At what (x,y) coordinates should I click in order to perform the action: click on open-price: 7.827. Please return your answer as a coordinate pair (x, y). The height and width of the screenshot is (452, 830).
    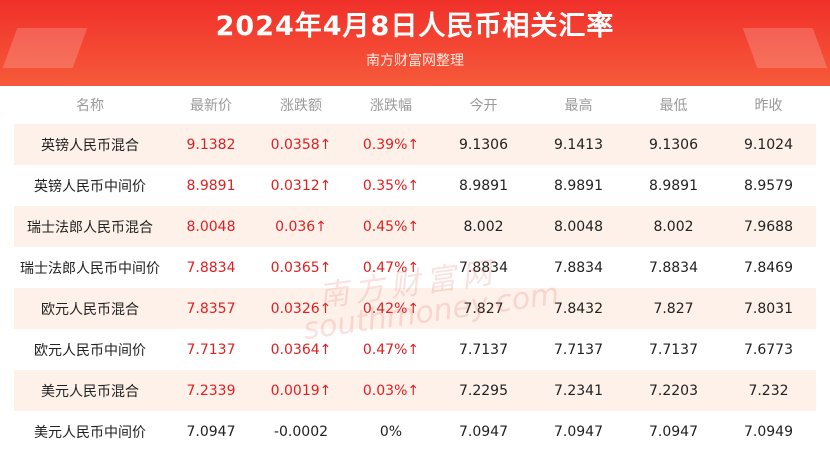
    Looking at the image, I should click on (483, 308).